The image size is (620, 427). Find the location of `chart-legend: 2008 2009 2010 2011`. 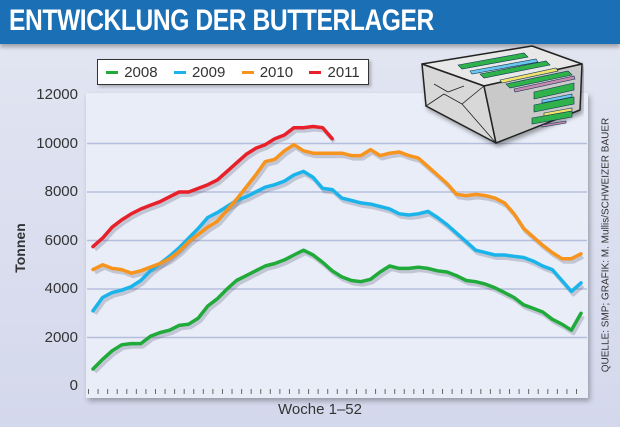

chart-legend: 2008 2009 2010 2011 is located at coordinates (233, 72).